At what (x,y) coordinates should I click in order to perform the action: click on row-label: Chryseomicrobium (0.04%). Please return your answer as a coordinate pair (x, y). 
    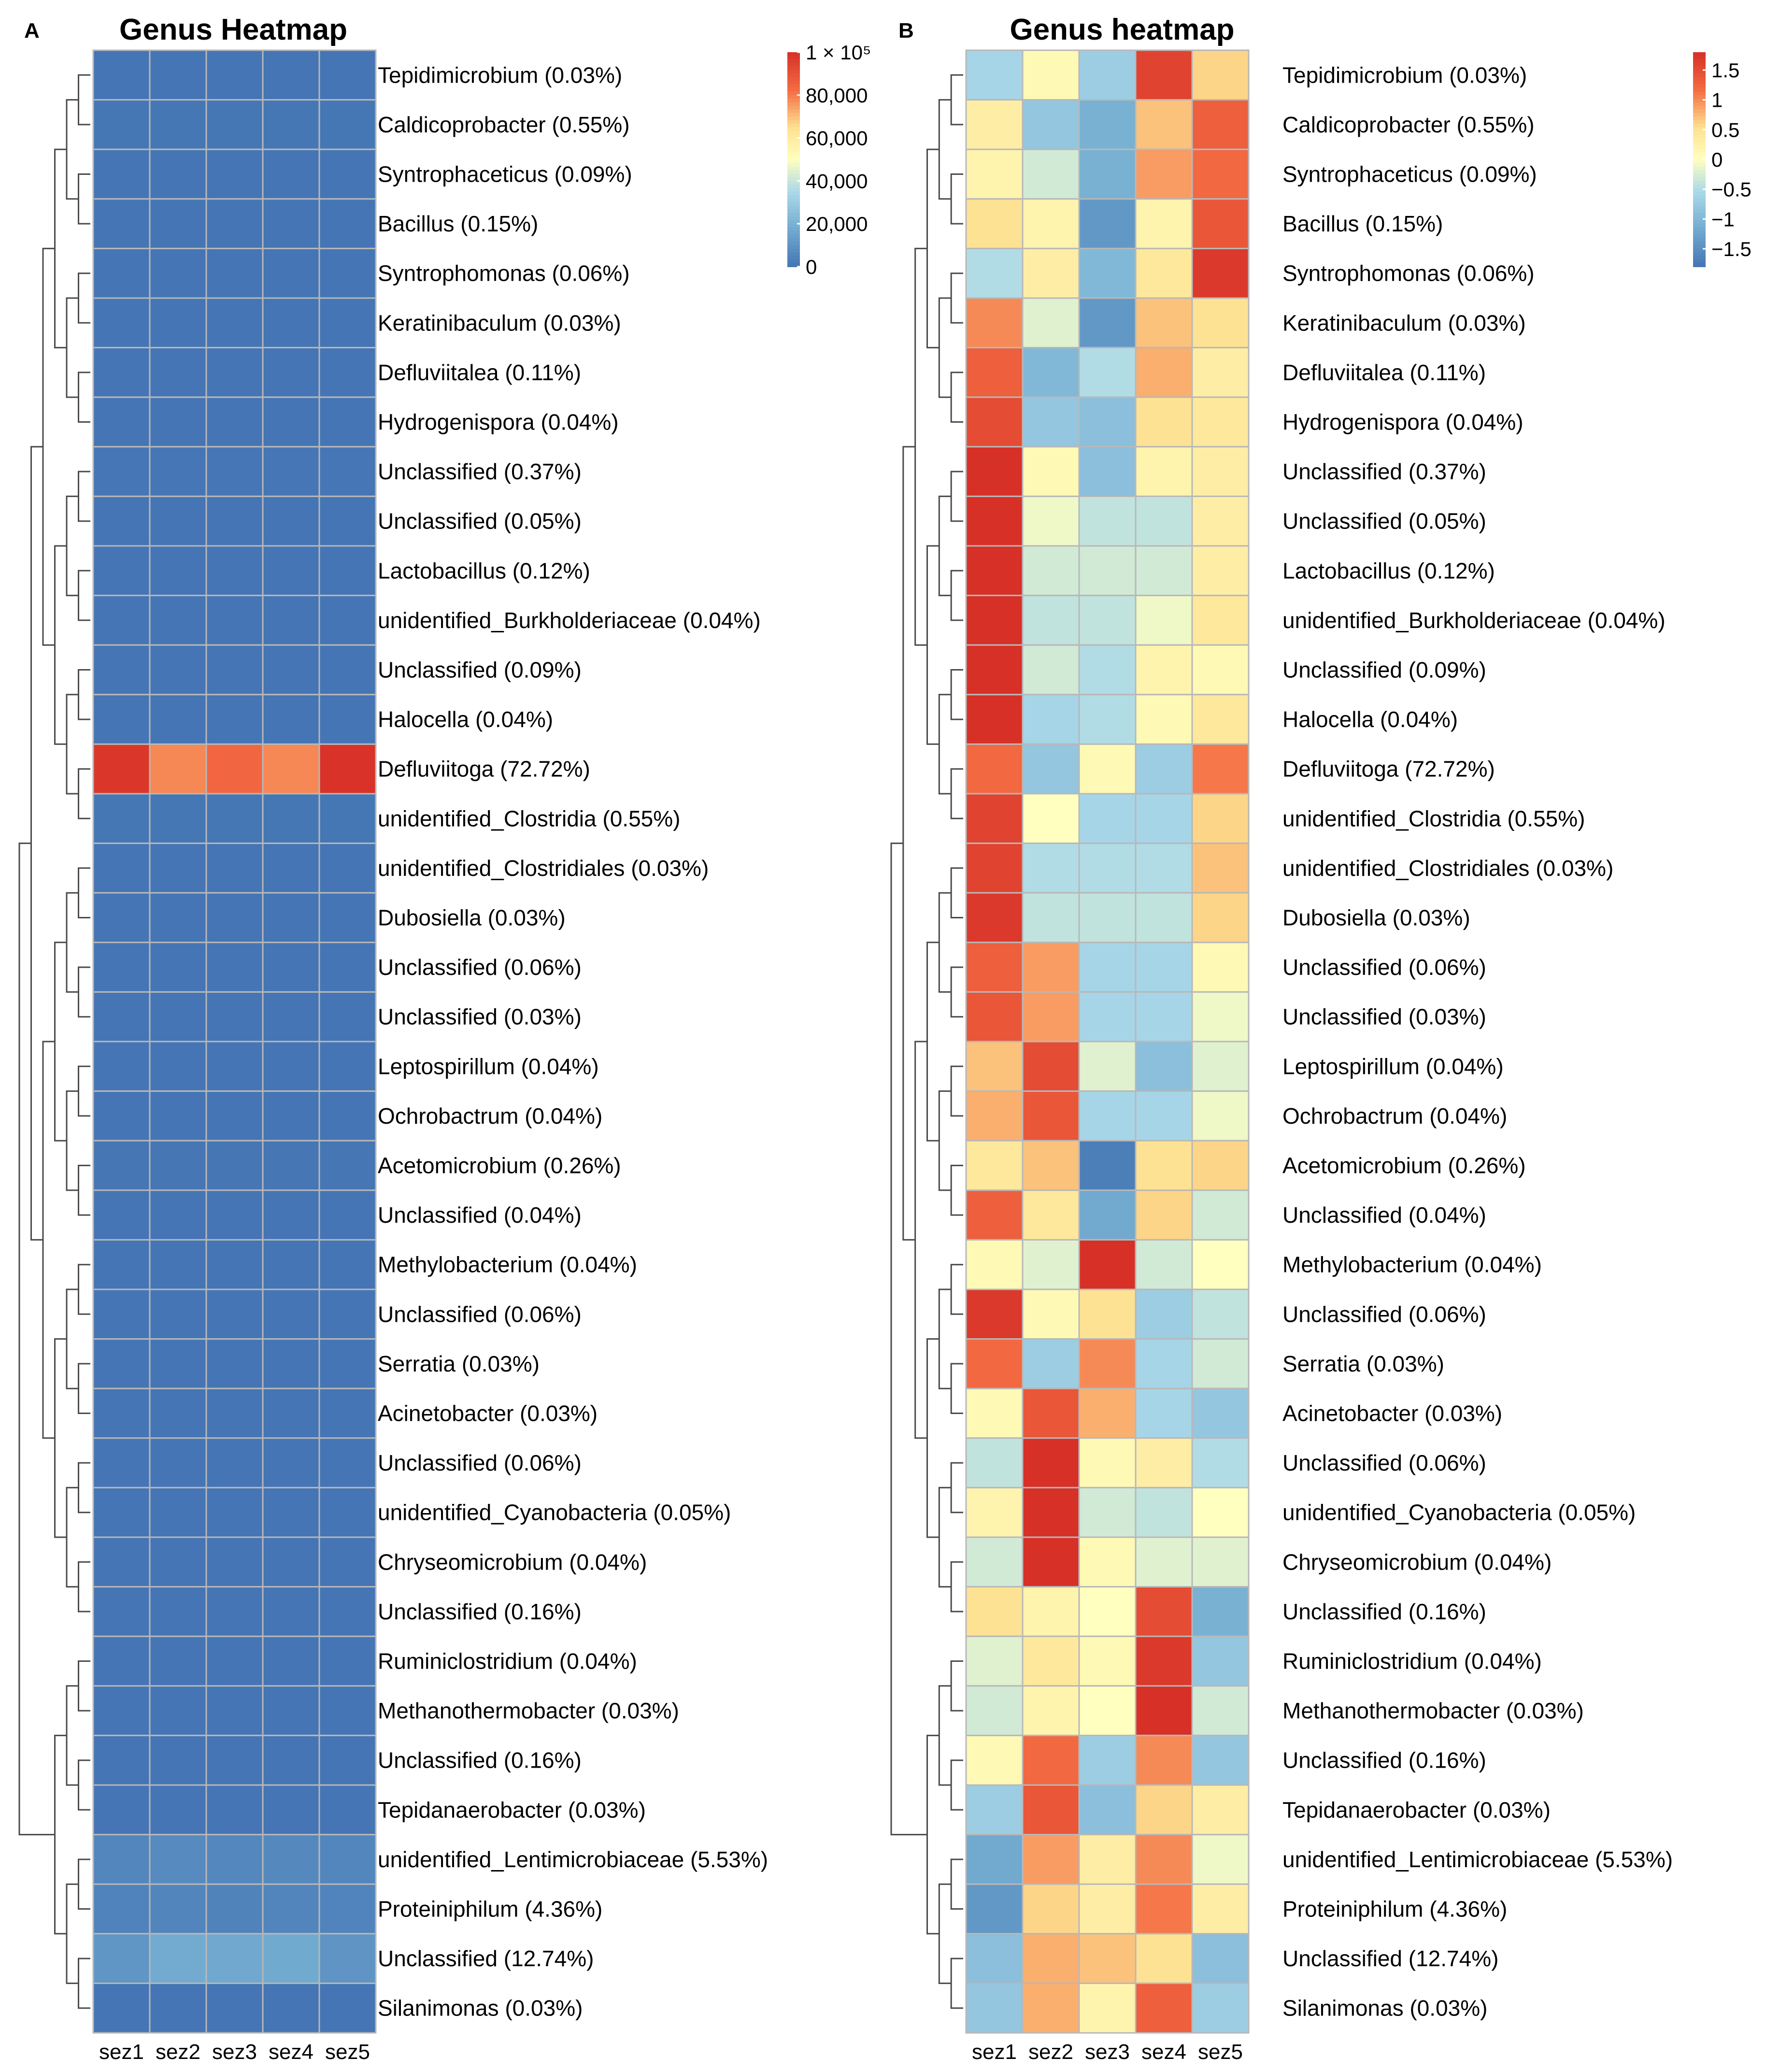
    Looking at the image, I should click on (512, 1561).